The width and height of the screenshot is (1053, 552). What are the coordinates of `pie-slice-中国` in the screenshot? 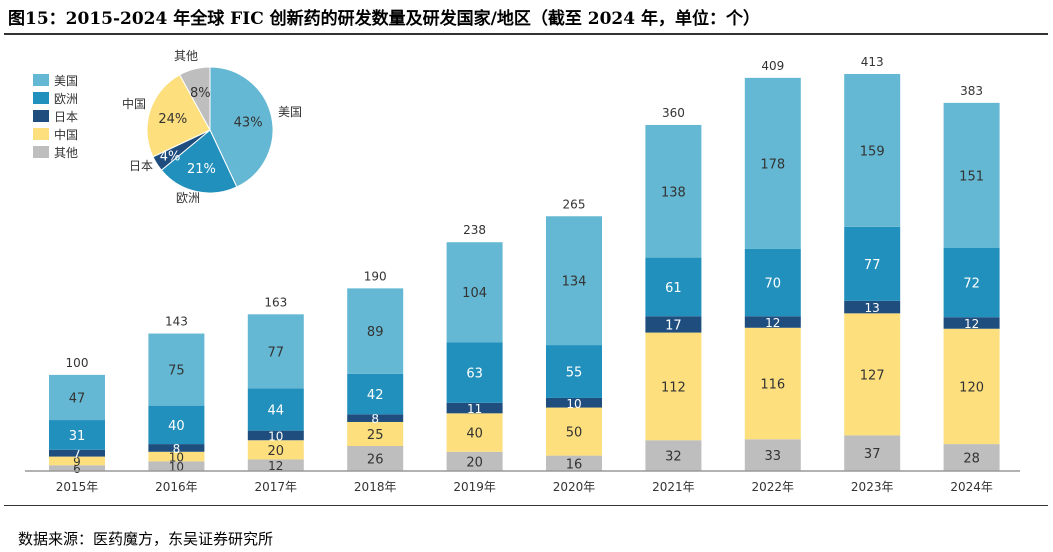 It's located at (178, 116).